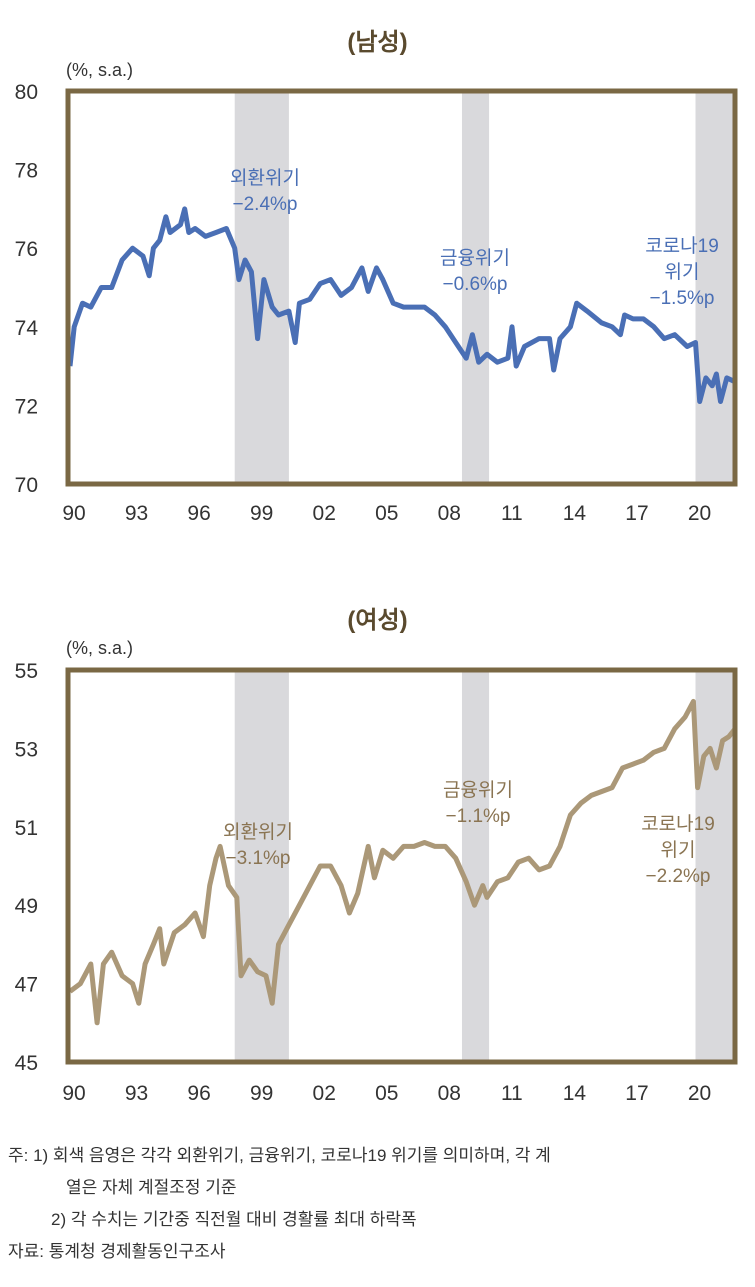  I want to click on y-tick-label: 47, so click(26, 985).